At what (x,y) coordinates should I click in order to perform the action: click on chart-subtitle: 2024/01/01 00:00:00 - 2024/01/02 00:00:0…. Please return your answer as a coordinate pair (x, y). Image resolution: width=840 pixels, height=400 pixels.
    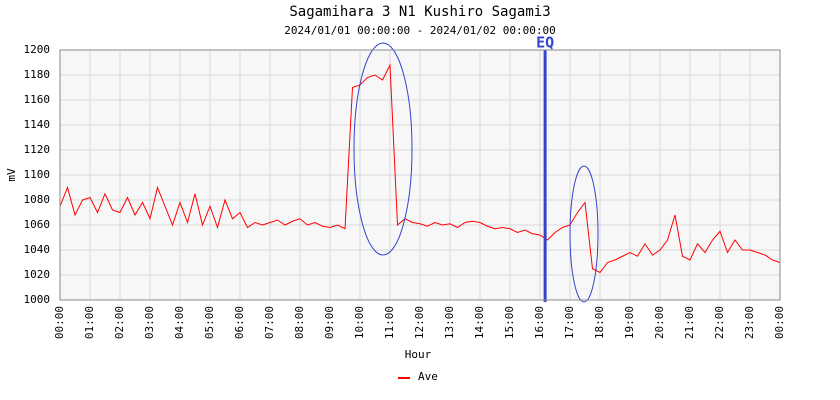
    Looking at the image, I should click on (420, 30).